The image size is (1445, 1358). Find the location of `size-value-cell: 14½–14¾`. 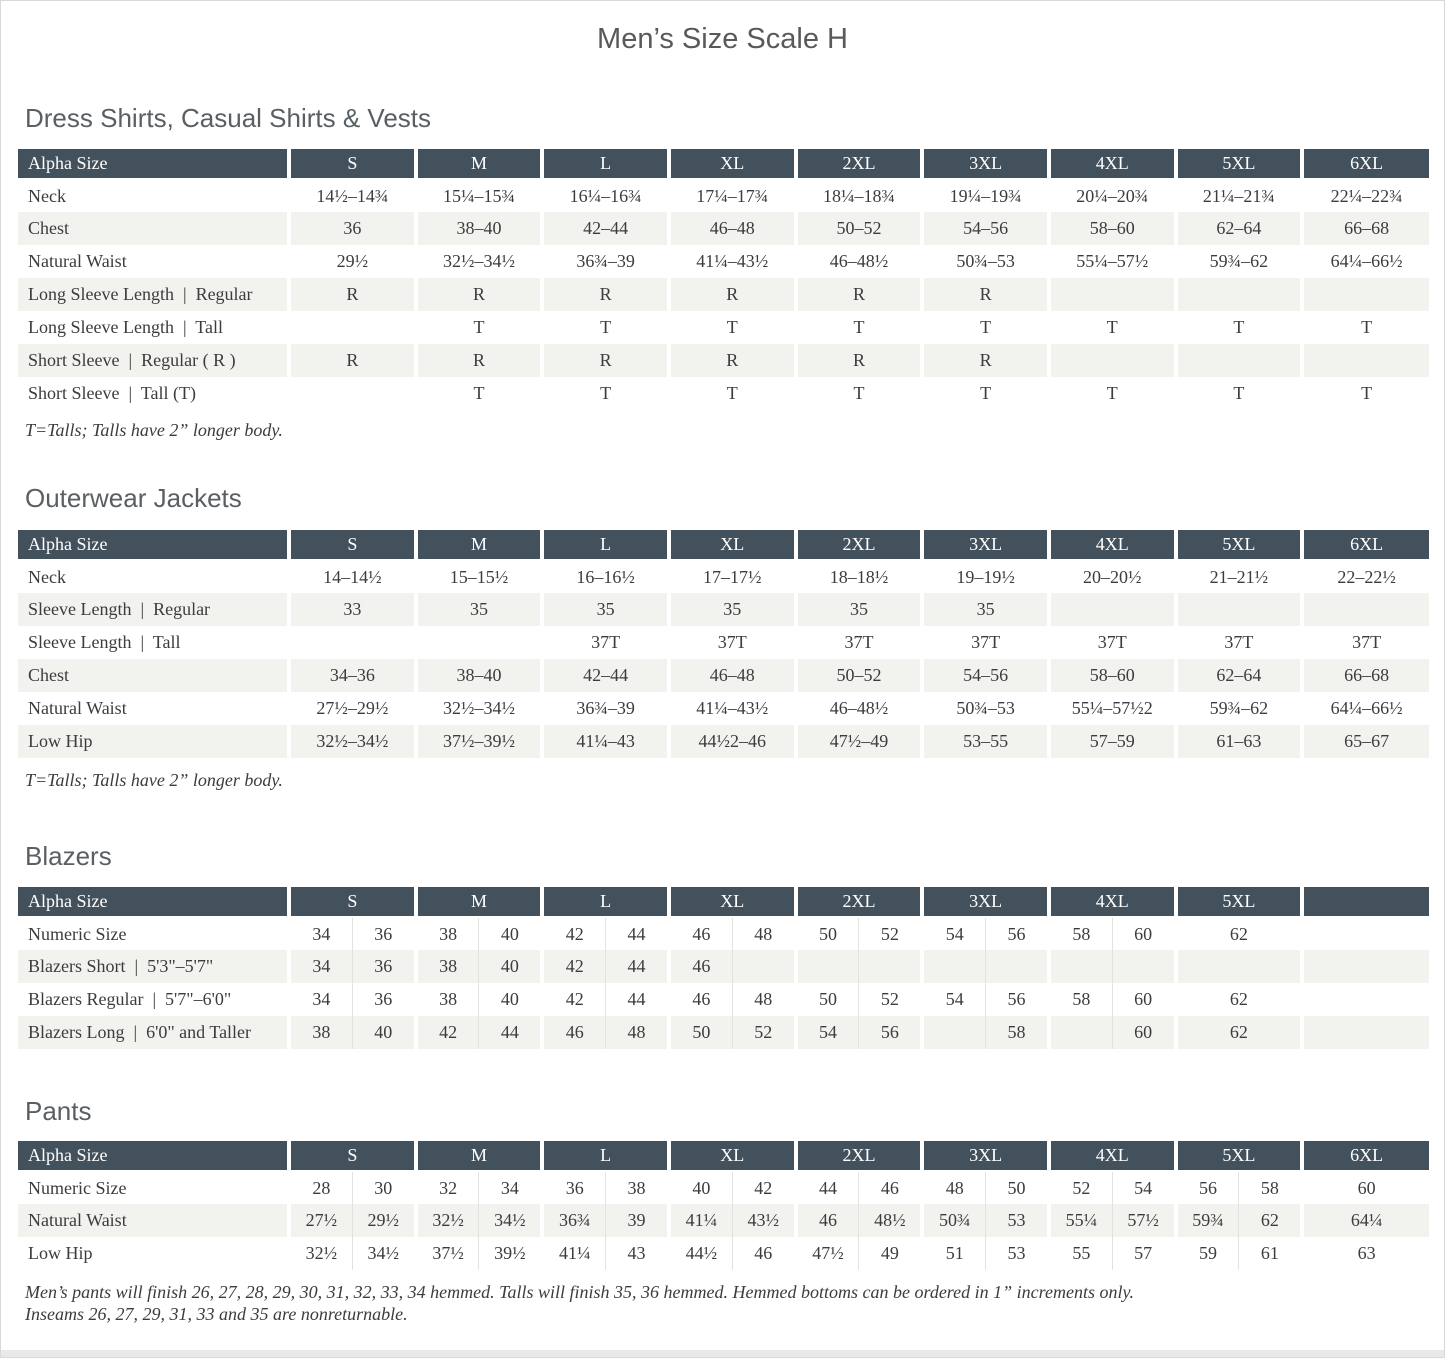

size-value-cell: 14½–14¾ is located at coordinates (351, 195).